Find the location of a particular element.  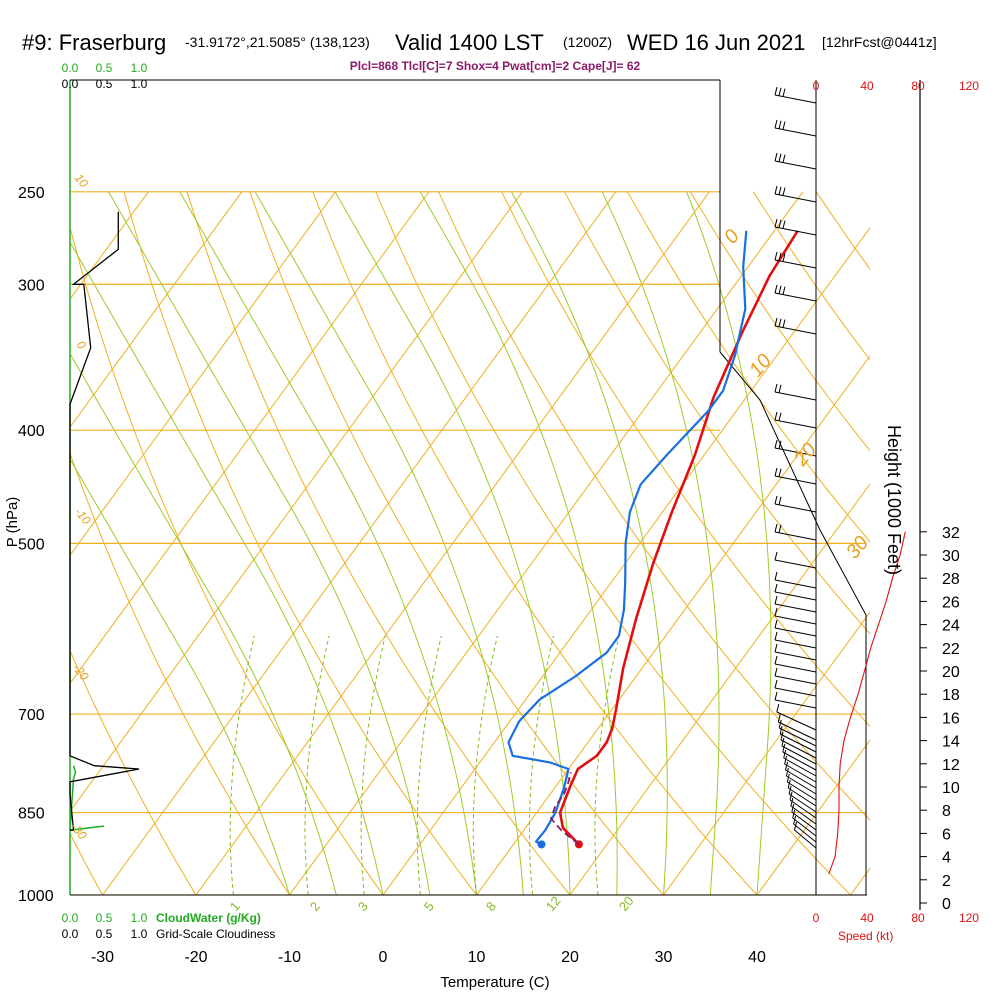

pressure-tick-label: 500 is located at coordinates (31, 544).